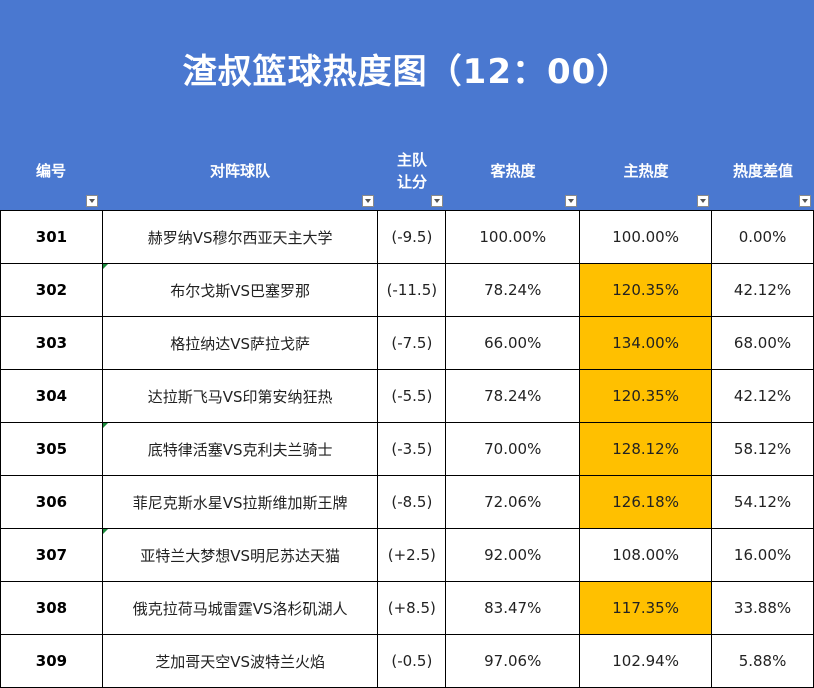 The width and height of the screenshot is (814, 688). Describe the element at coordinates (411, 182) in the screenshot. I see `column-header-spread-line2: 让分` at that location.